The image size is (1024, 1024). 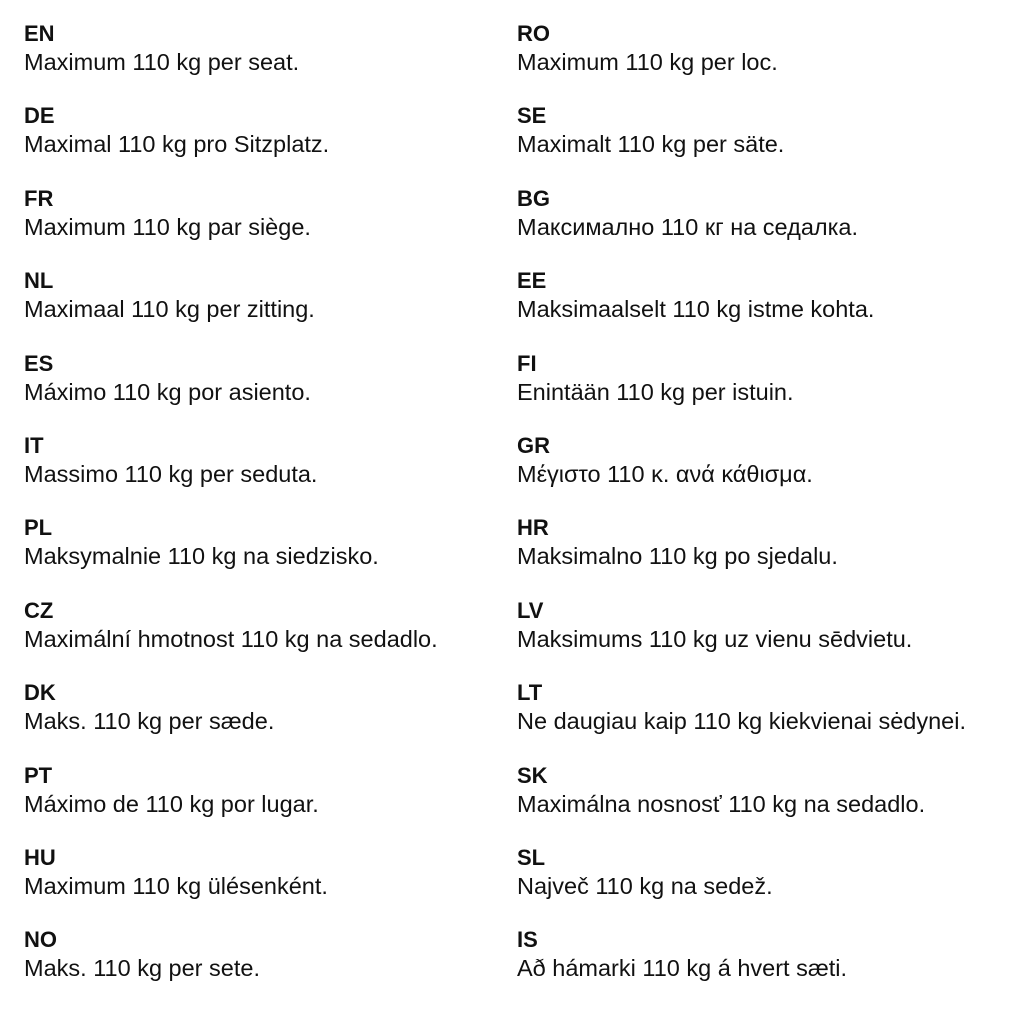 I want to click on language-entry: HR Maksimalno 110 kg po sjedalu., so click(x=741, y=555).